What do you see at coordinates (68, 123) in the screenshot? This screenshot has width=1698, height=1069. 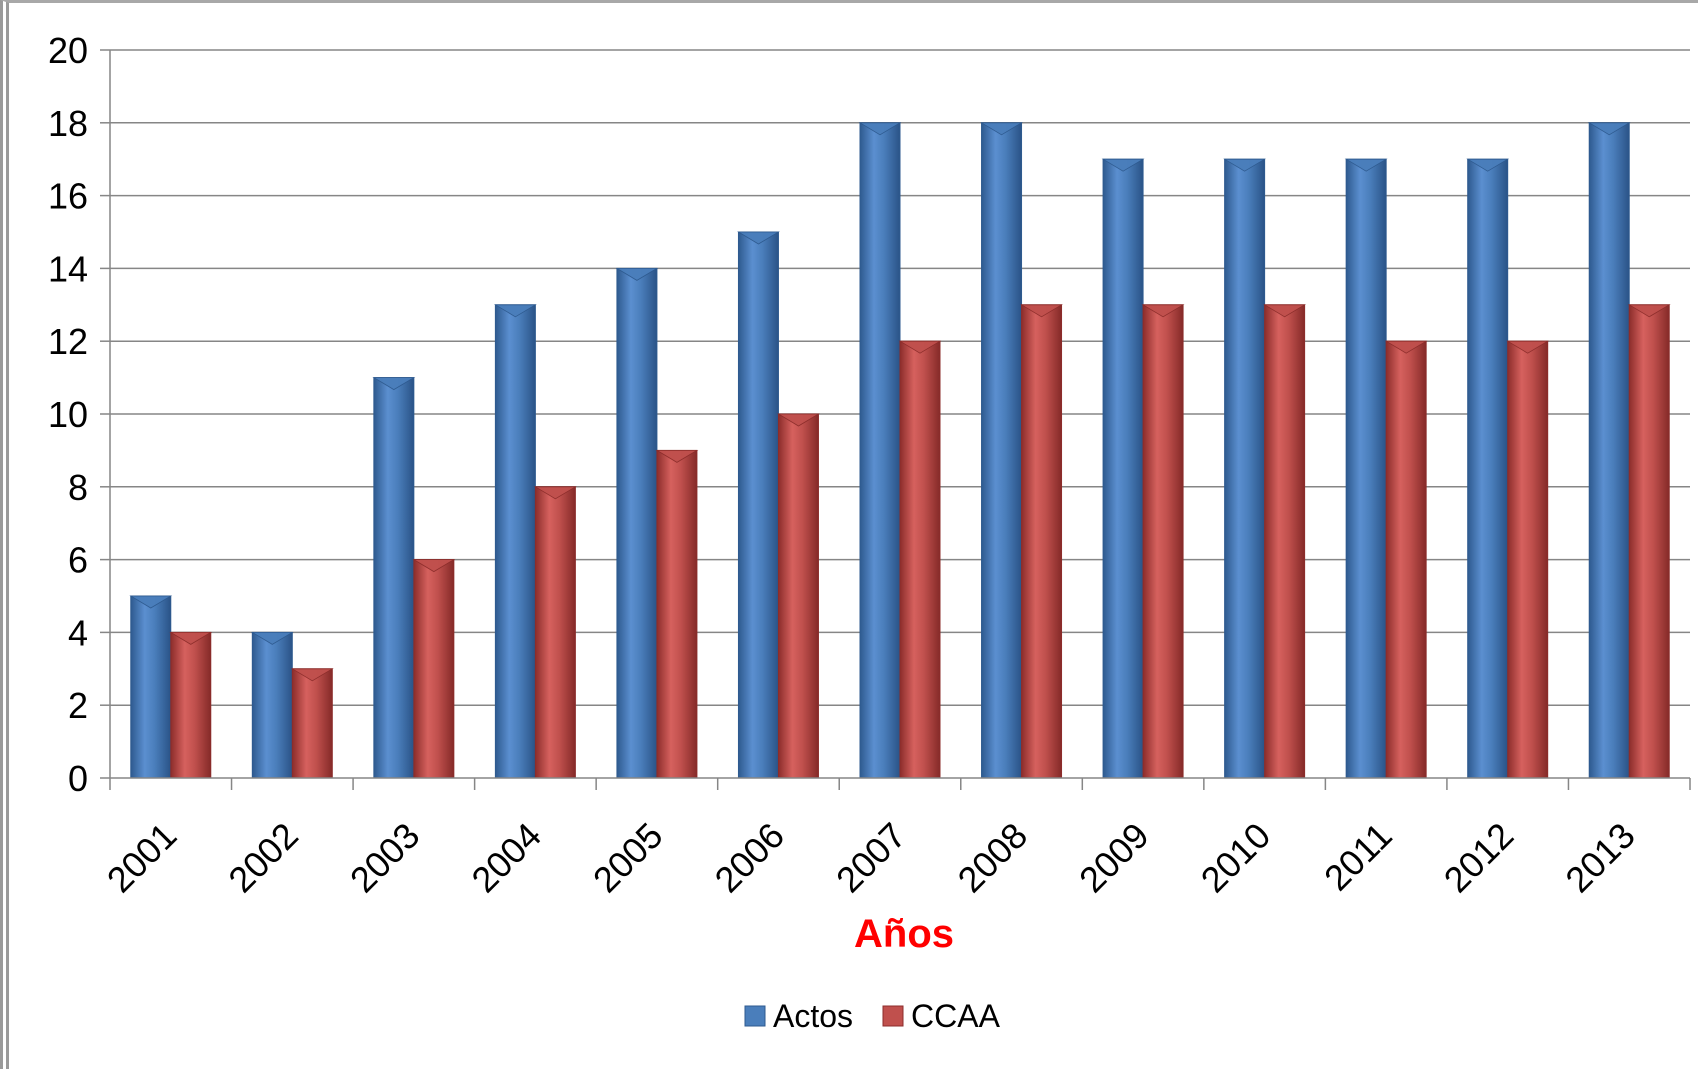 I see `y-tick-label: 18` at bounding box center [68, 123].